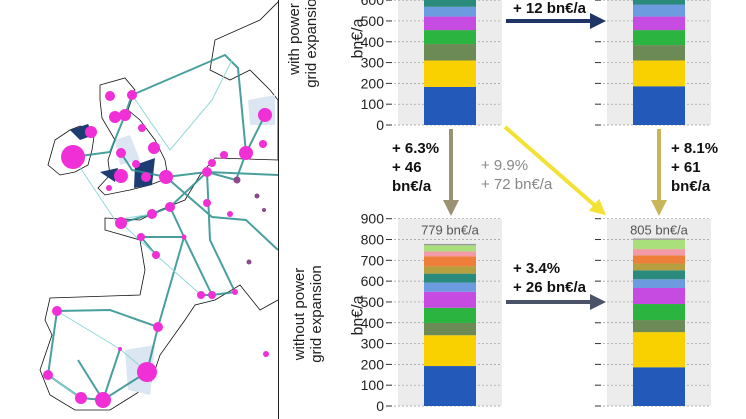 The image size is (746, 419). I want to click on total-label: 805 bn€/a, so click(659, 230).